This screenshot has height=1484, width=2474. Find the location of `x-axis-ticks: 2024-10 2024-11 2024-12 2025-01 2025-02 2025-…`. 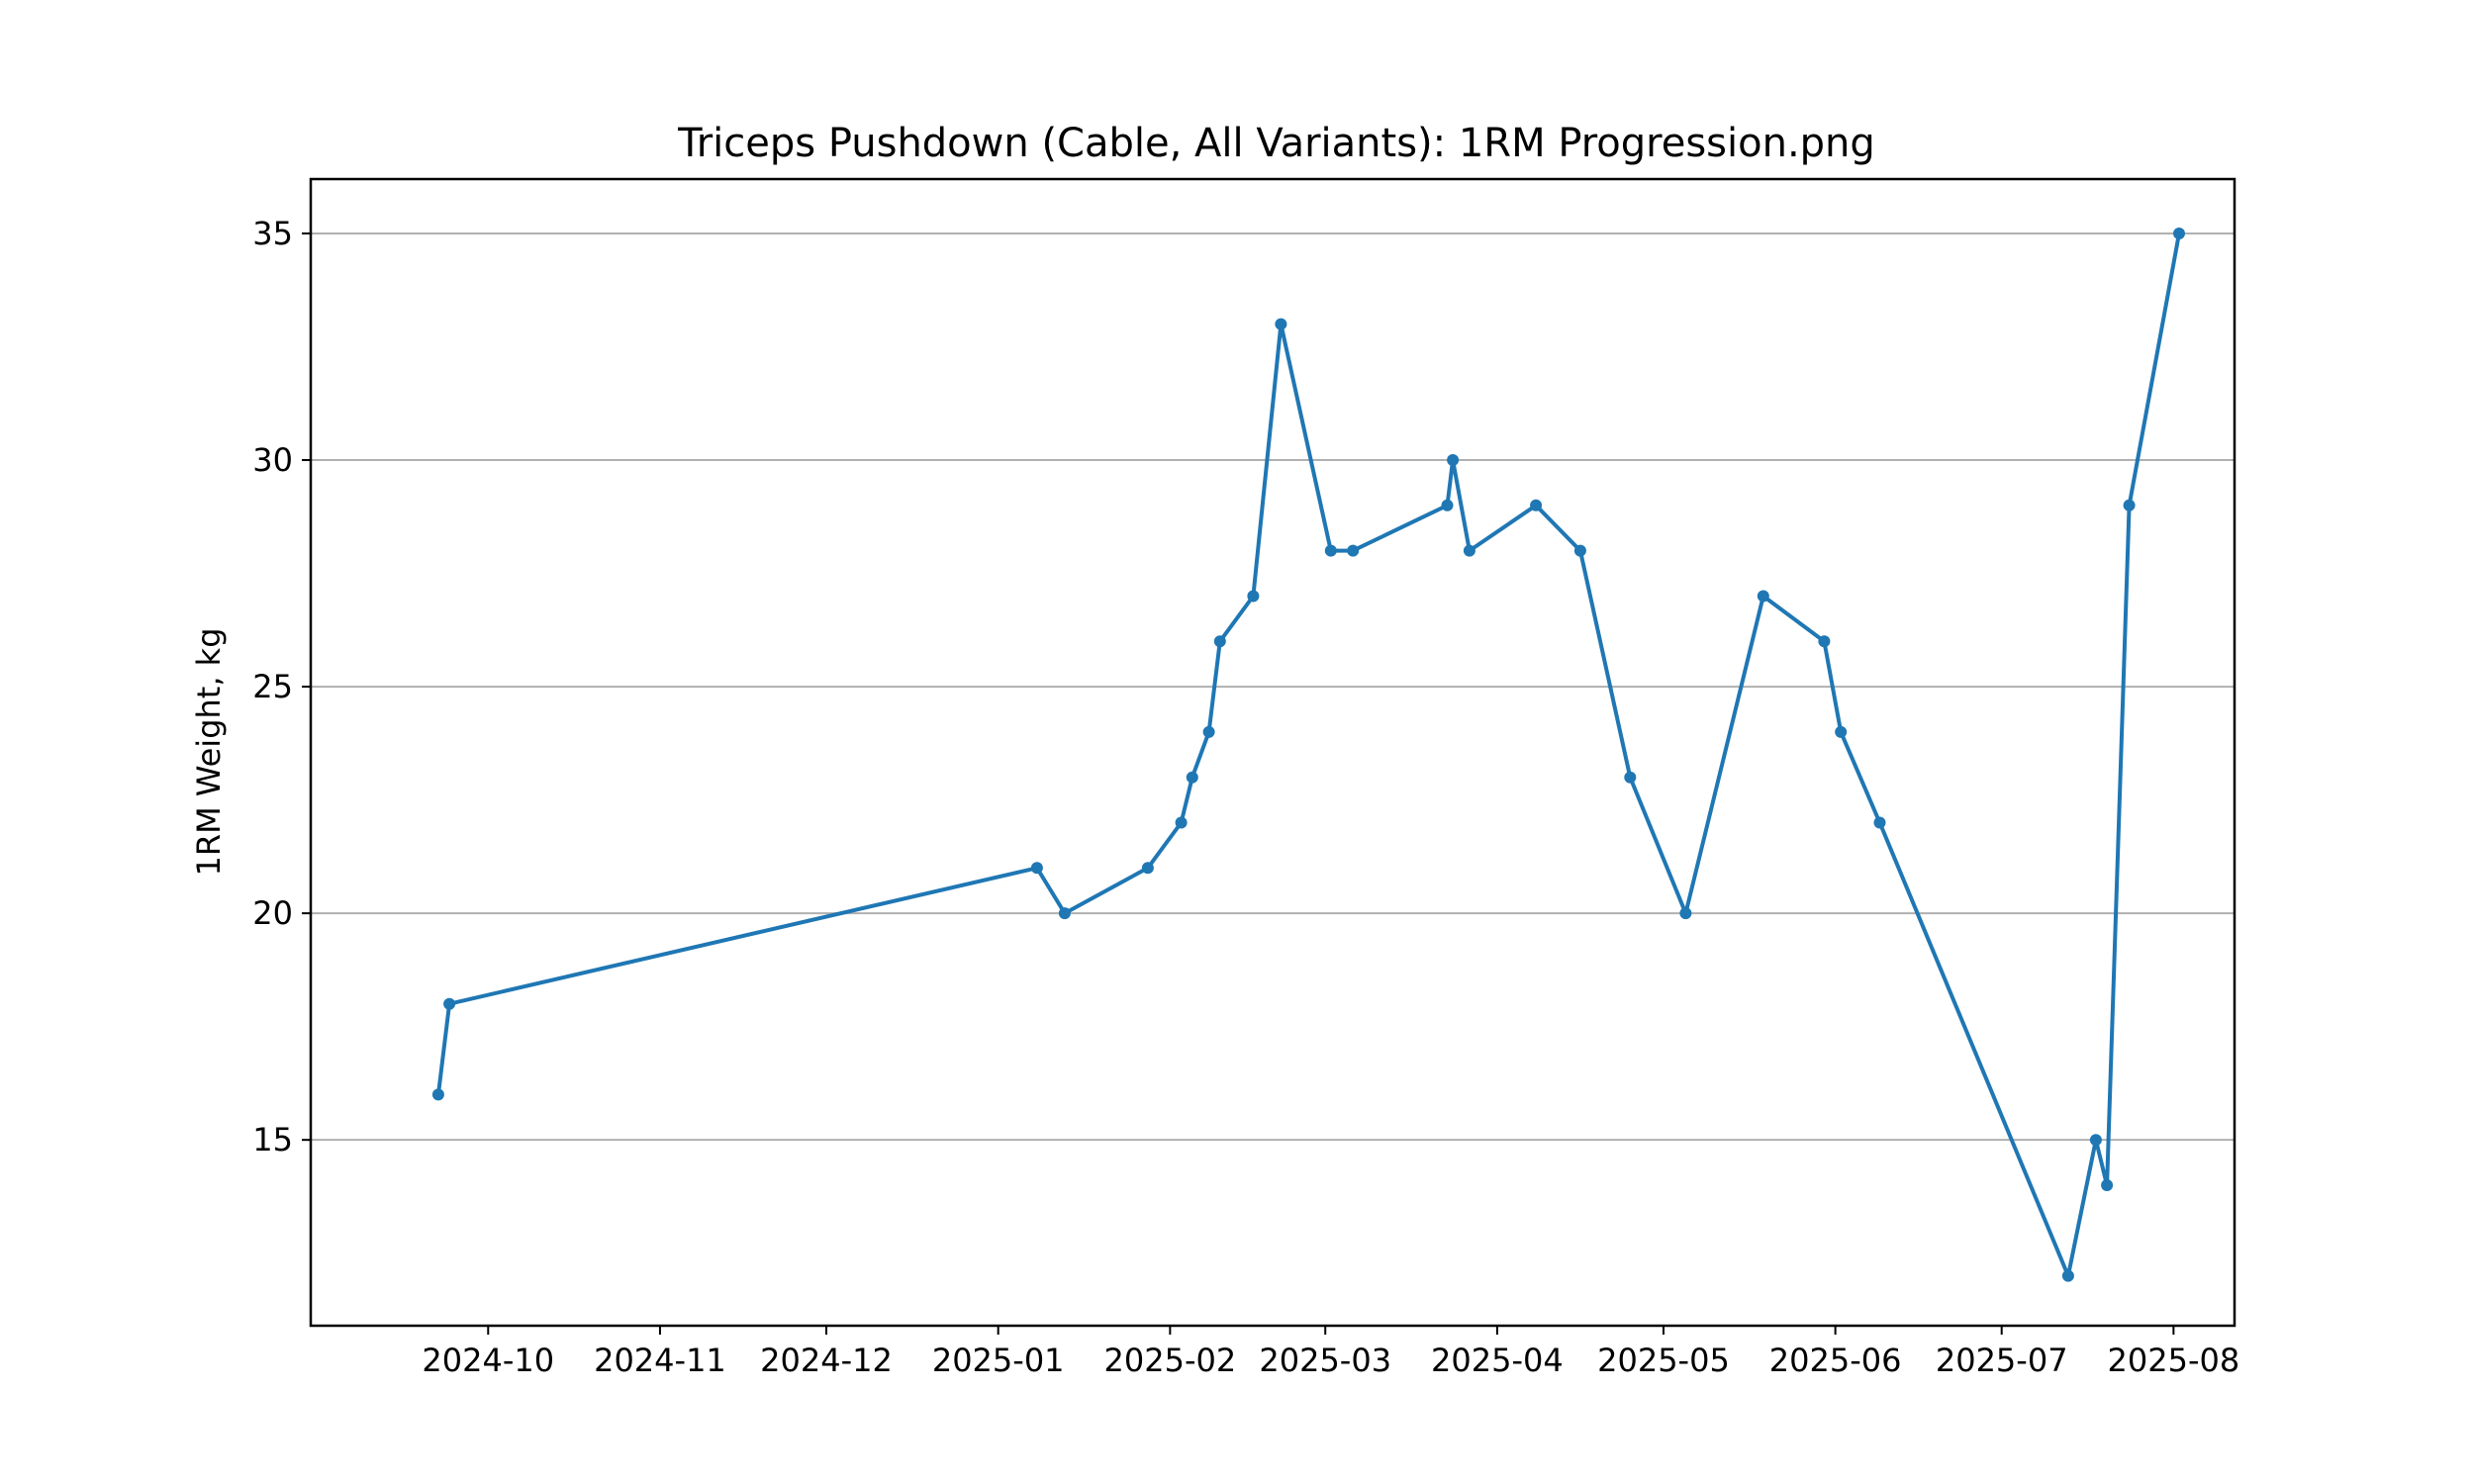

x-axis-ticks: 2024-10 2024-11 2024-12 2025-01 2025-02 2025-… is located at coordinates (1331, 1352).